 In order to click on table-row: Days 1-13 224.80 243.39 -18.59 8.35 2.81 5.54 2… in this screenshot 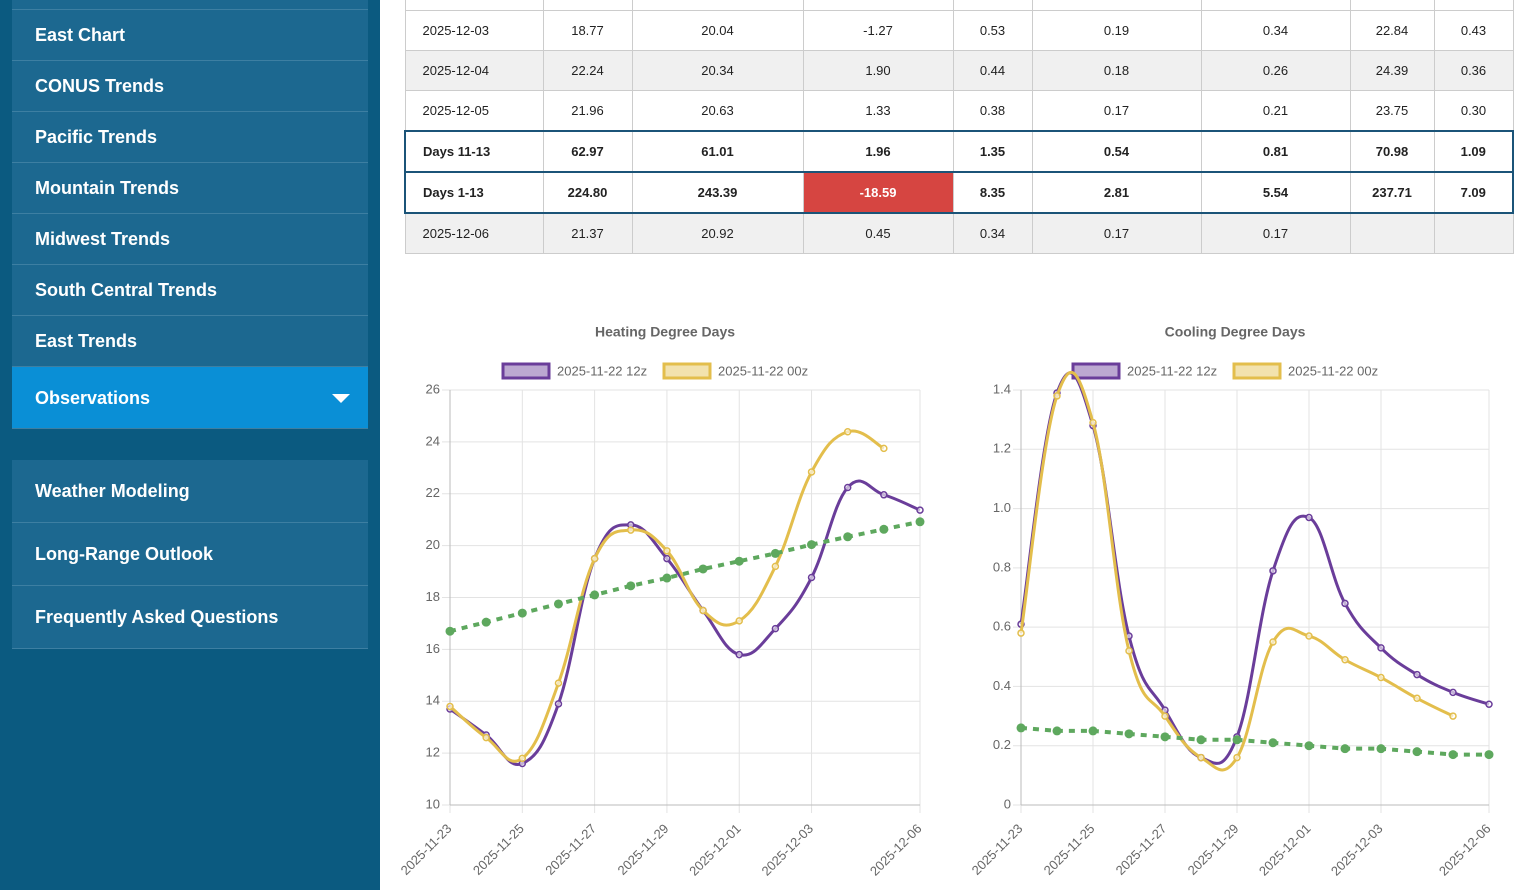, I will do `click(959, 192)`.